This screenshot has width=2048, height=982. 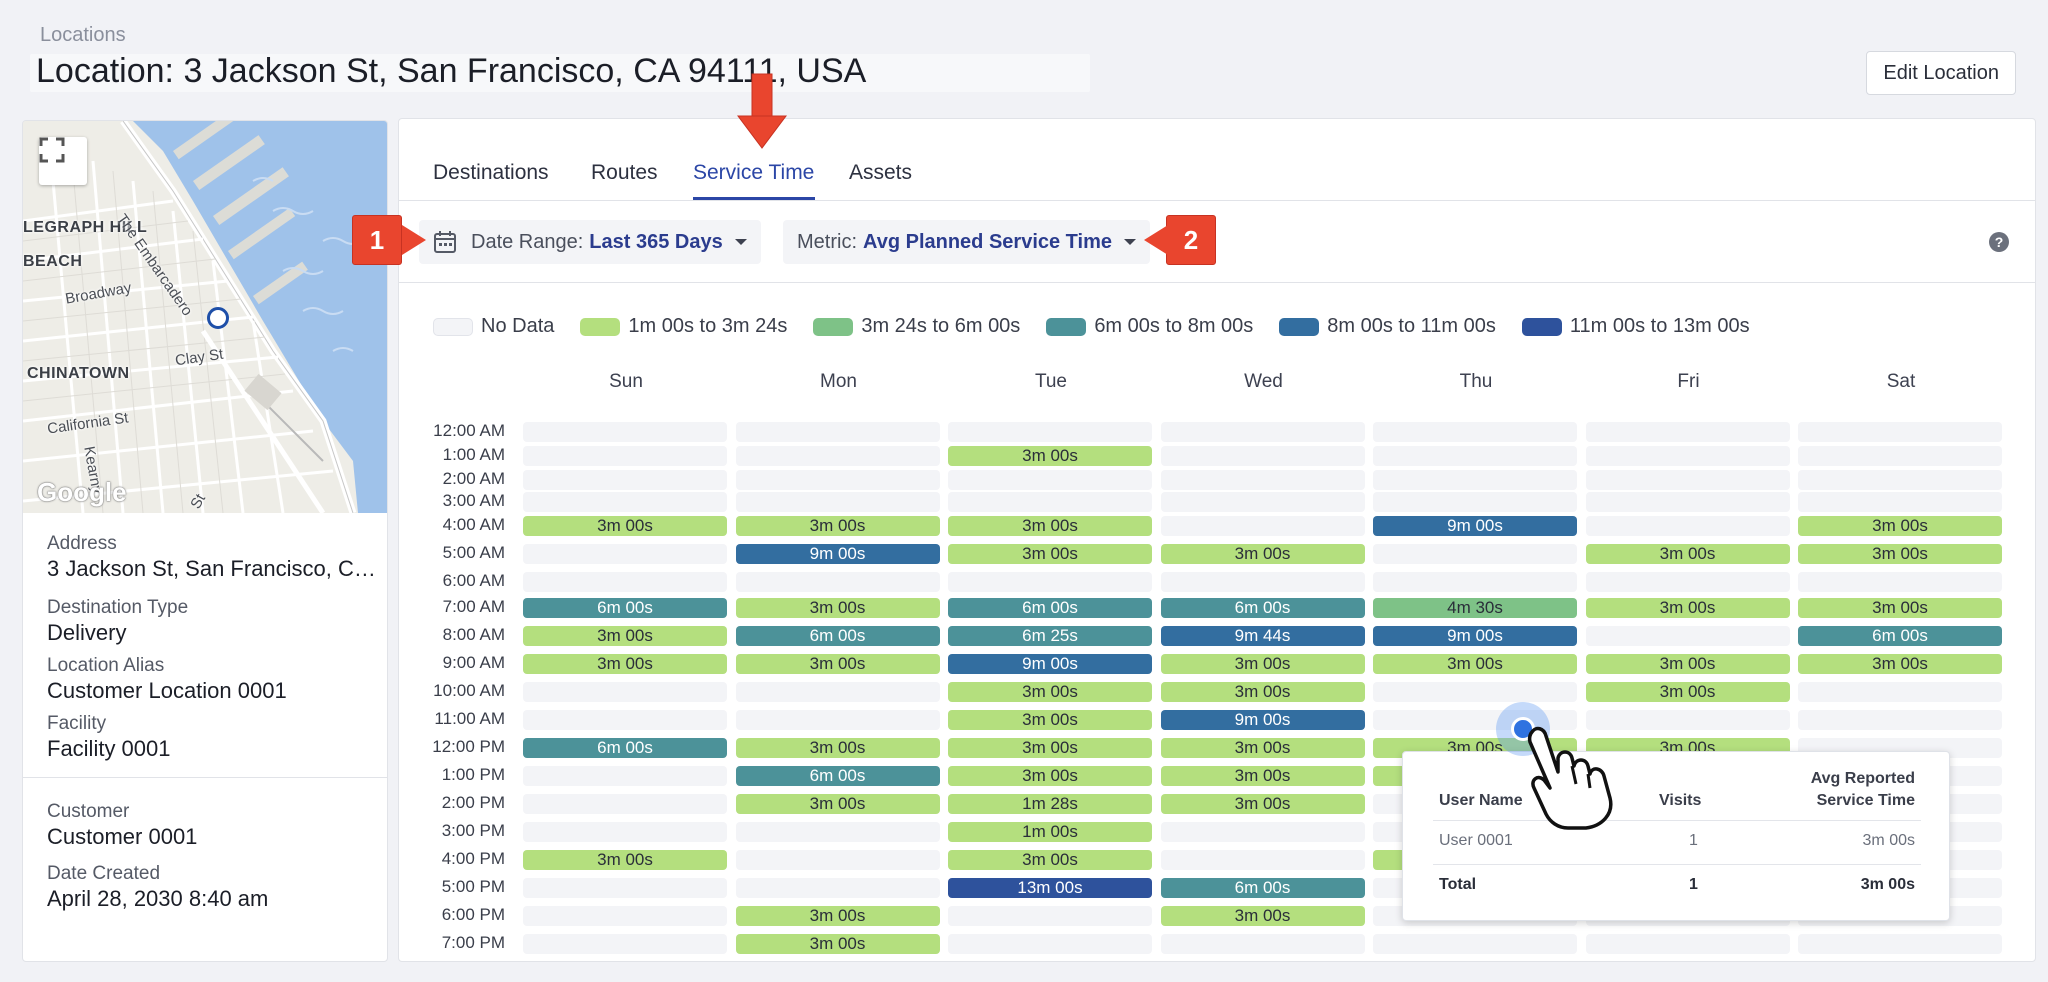 What do you see at coordinates (683, 326) in the screenshot?
I see `legend-item: 1m 00s to 3m 24s` at bounding box center [683, 326].